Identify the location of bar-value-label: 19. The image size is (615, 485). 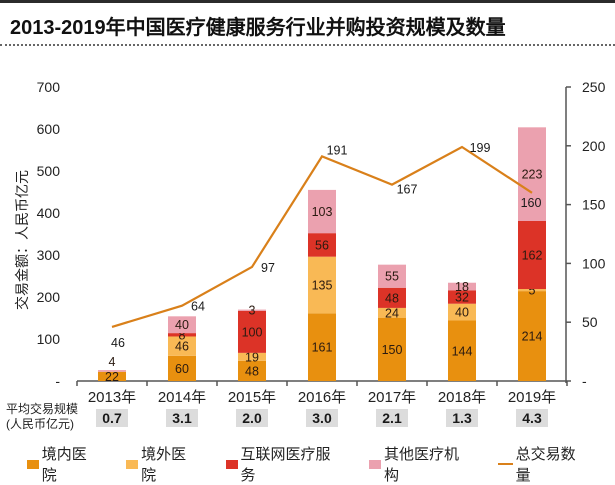
(252, 357).